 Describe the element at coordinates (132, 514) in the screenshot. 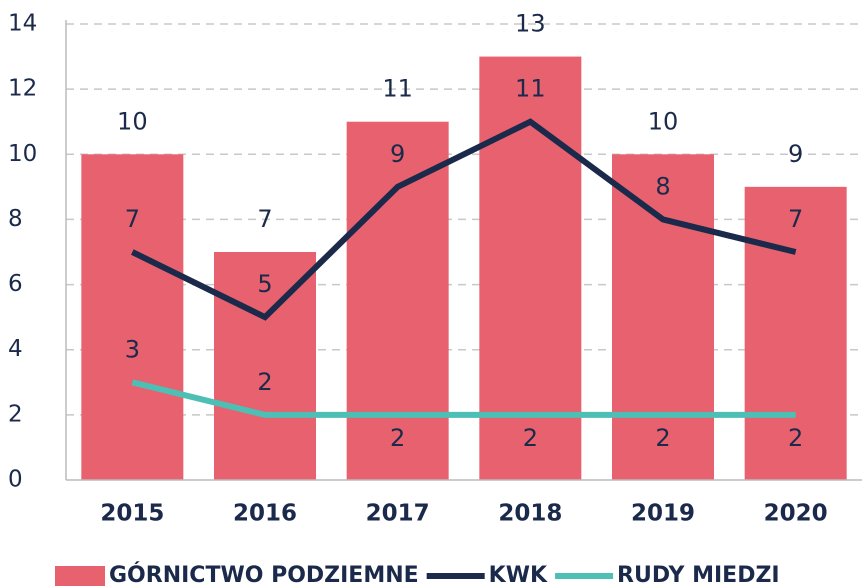

I see `x-tick-label: 2015` at that location.